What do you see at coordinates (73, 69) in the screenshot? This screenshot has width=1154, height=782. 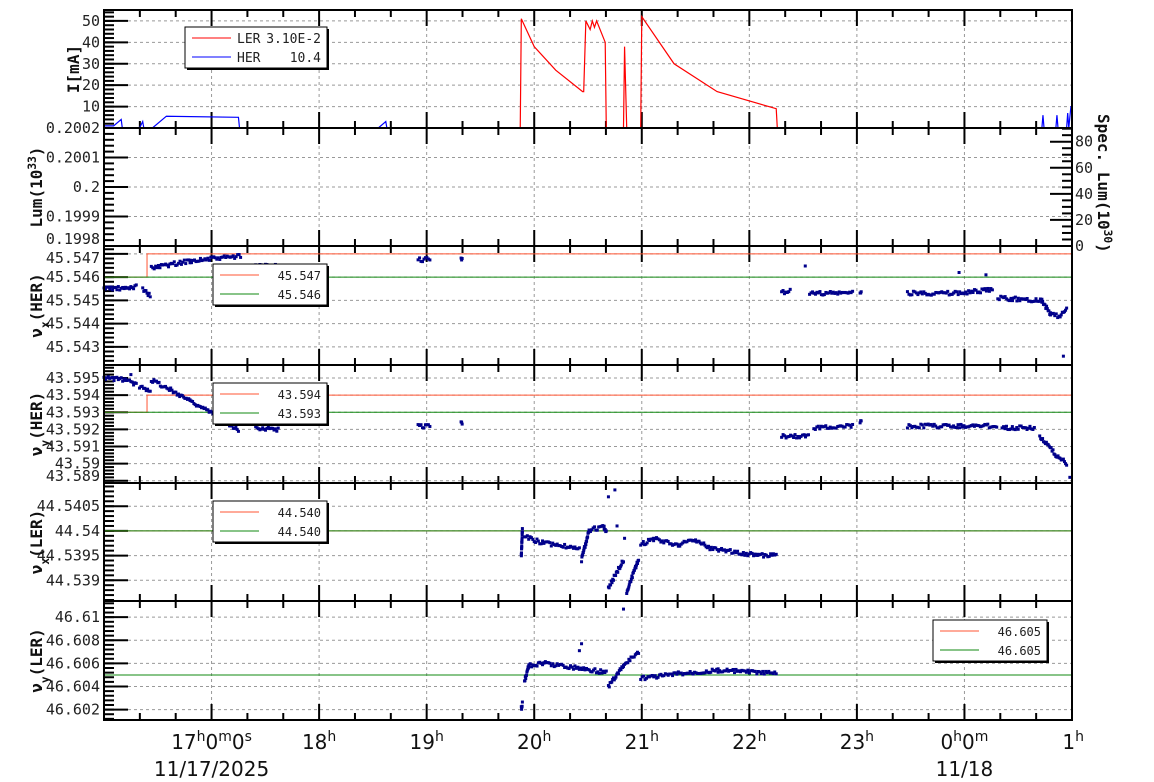 I see `label-part: I[mA]` at bounding box center [73, 69].